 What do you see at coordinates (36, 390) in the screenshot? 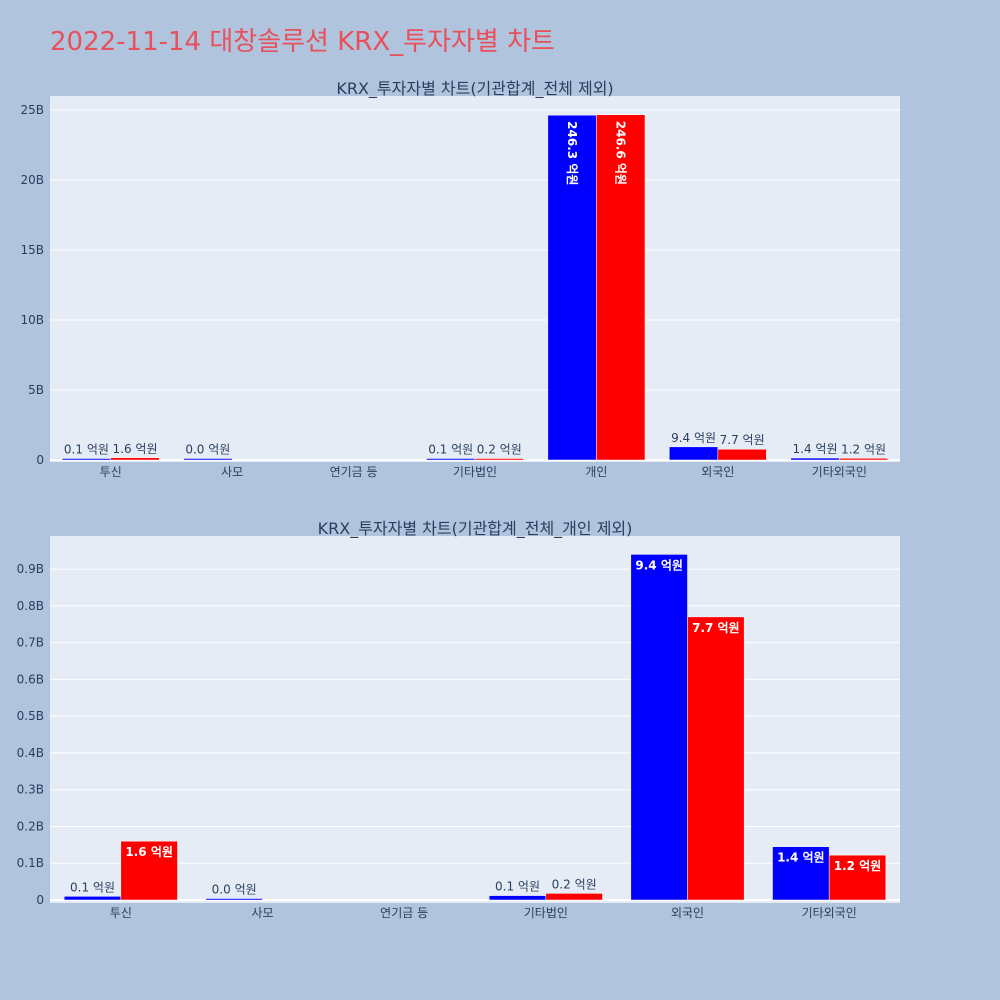
I see `y-tick-label: 5B` at bounding box center [36, 390].